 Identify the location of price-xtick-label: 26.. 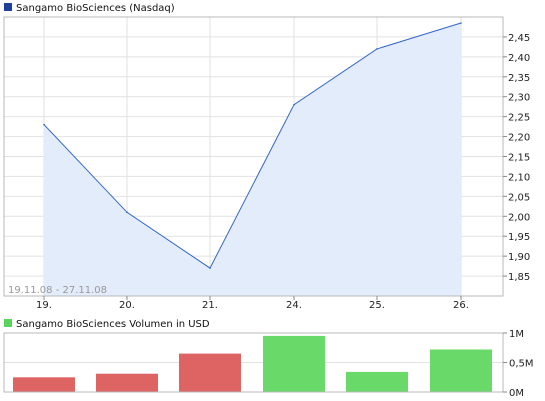
(461, 305).